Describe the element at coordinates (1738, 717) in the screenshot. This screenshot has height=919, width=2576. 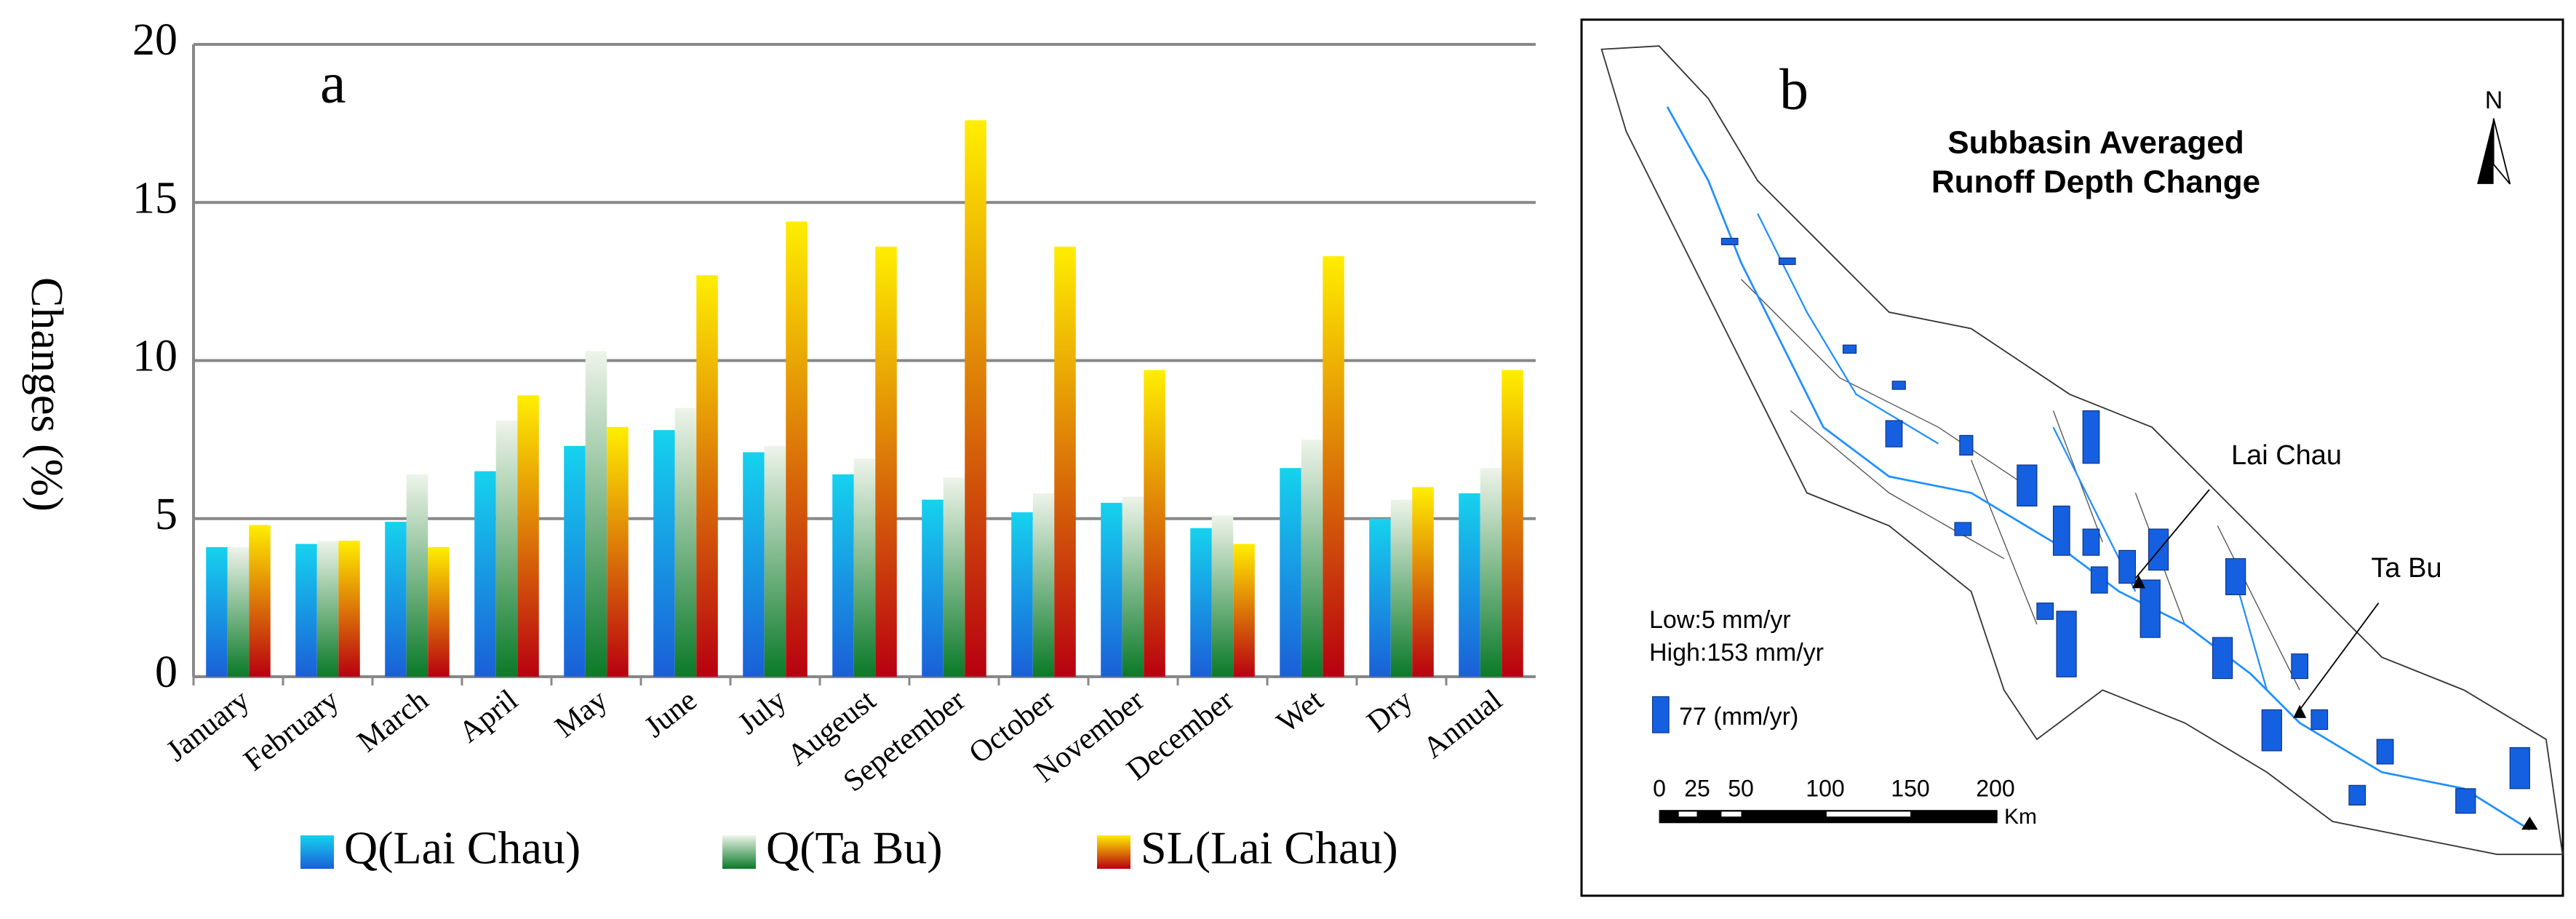
I see `map-legend-text: 77 (mm/yr)` at that location.